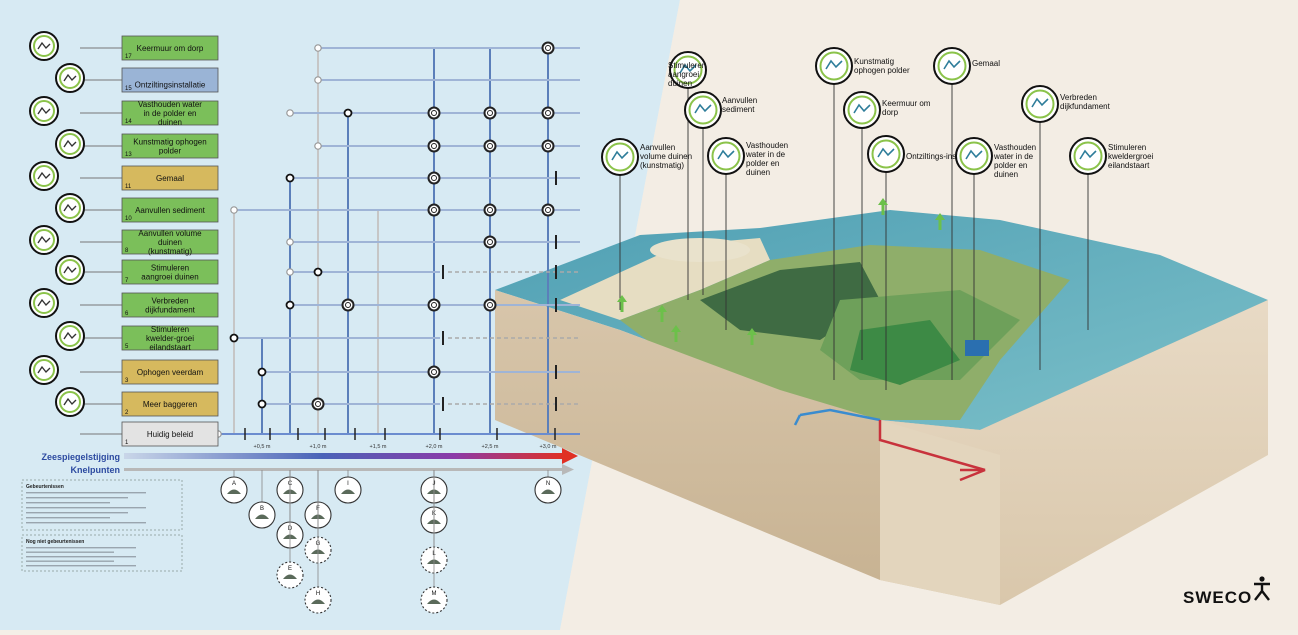  Describe the element at coordinates (44, 176) in the screenshot. I see `pumping-station-icon` at that location.